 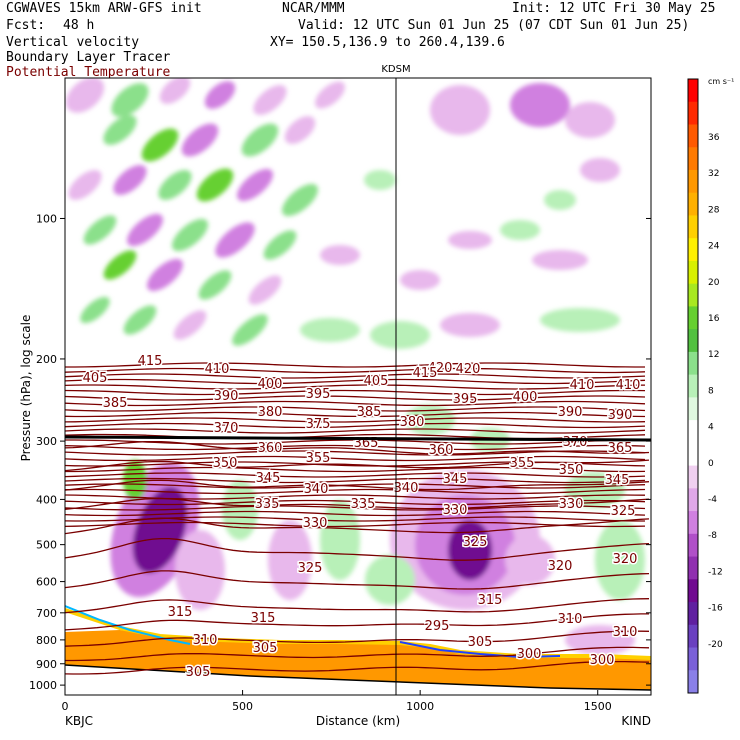 I want to click on theta-contour-label: 355, so click(x=318, y=458).